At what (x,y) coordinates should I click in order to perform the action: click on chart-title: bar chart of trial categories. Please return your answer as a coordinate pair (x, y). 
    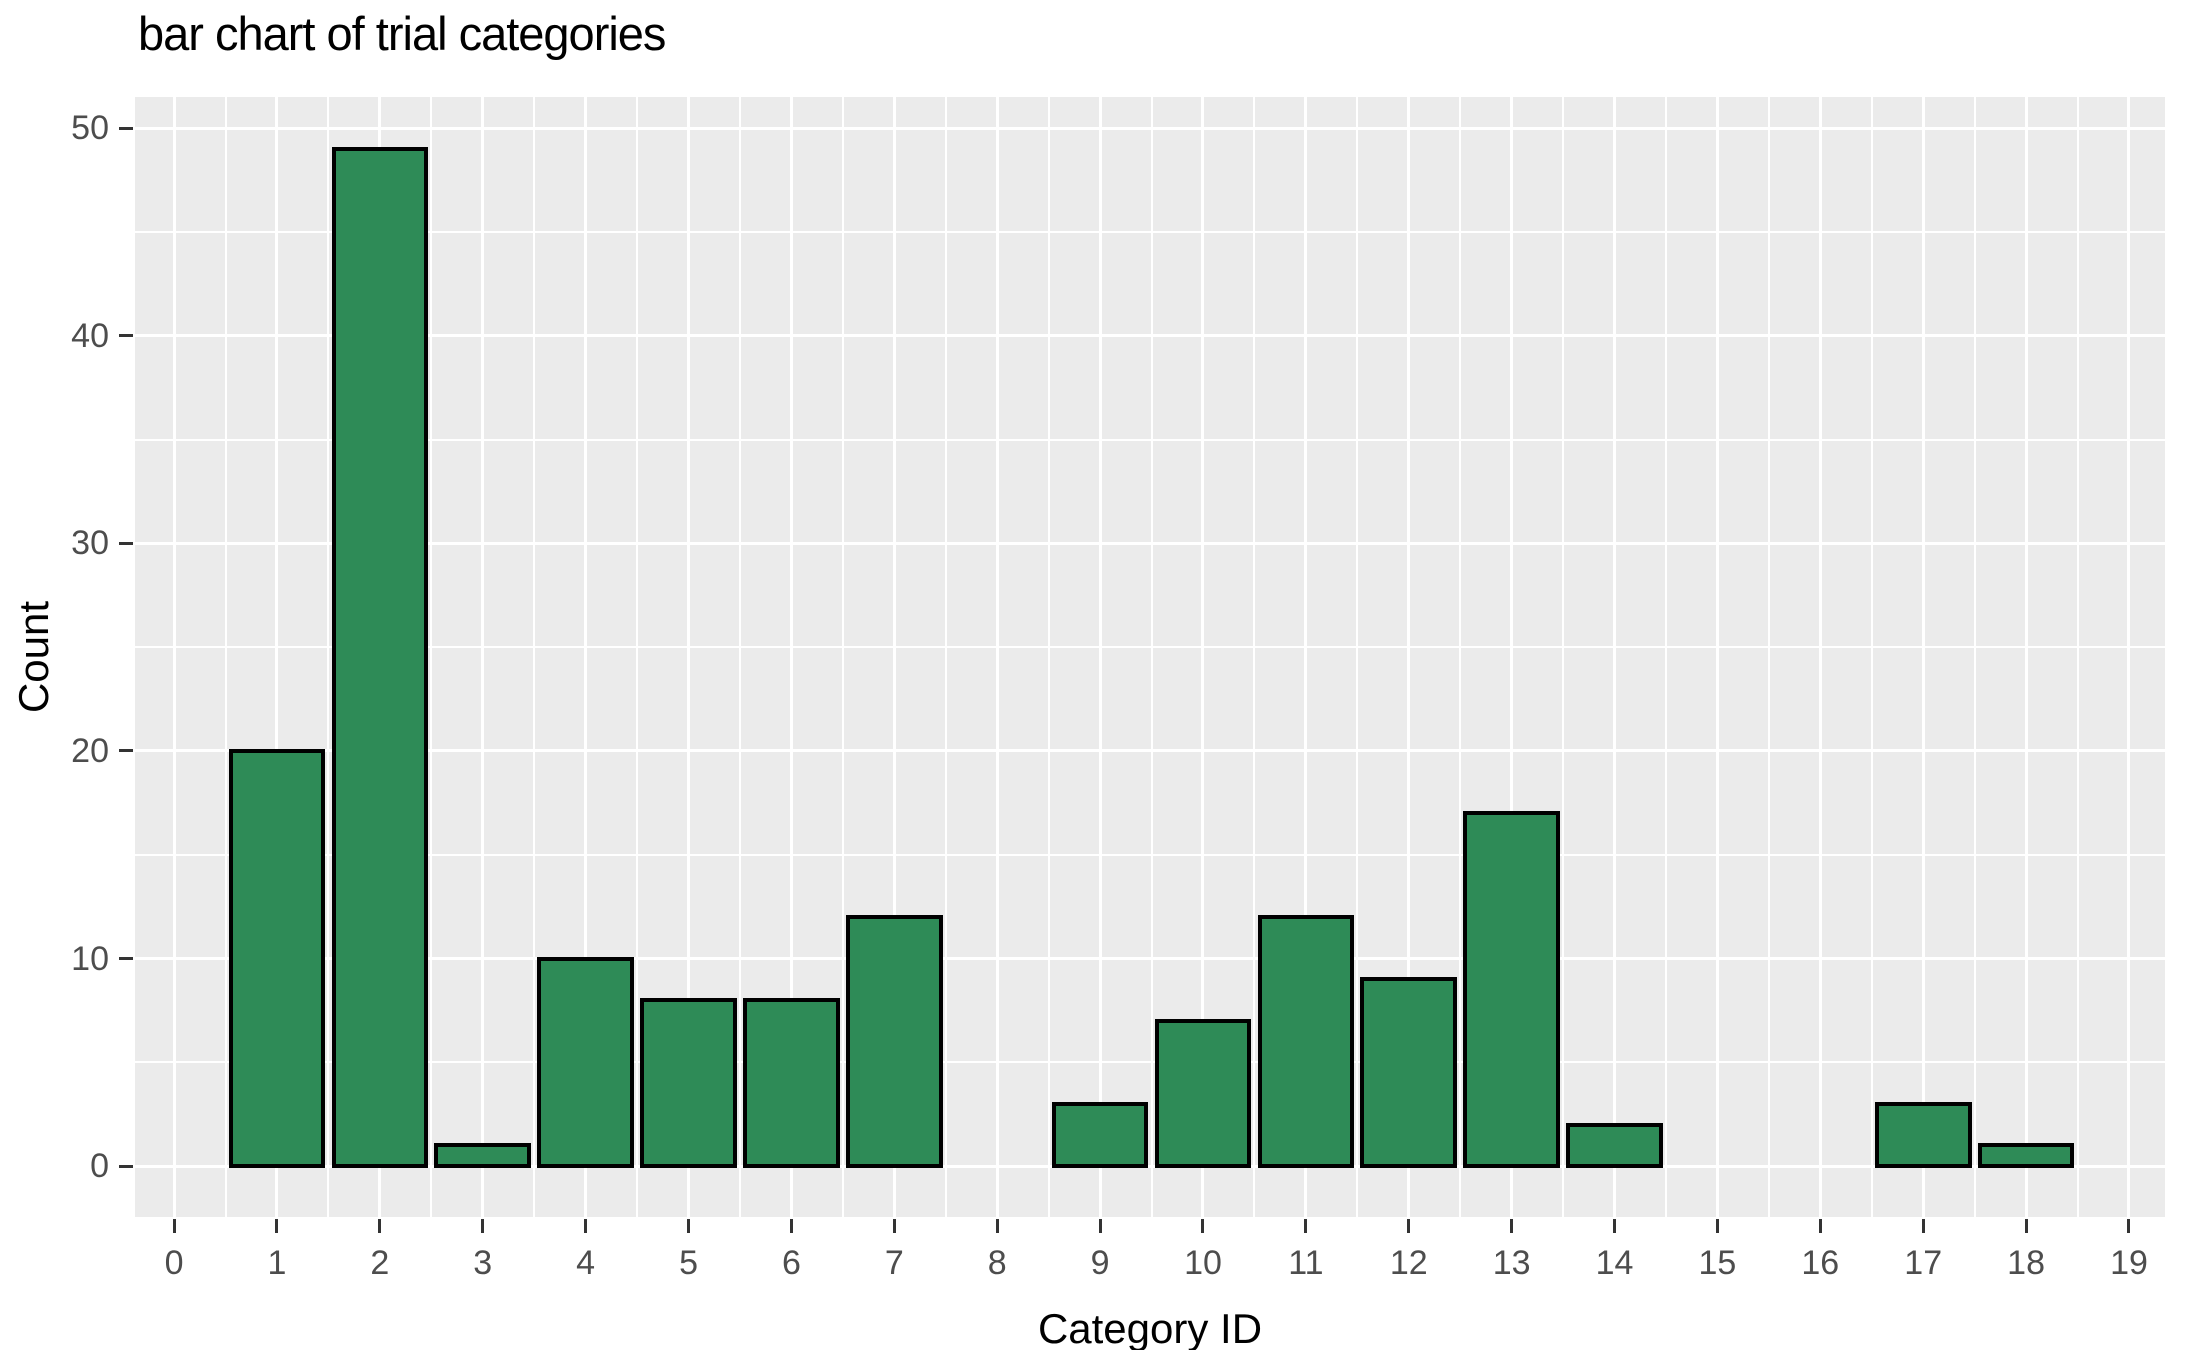
    Looking at the image, I should click on (402, 33).